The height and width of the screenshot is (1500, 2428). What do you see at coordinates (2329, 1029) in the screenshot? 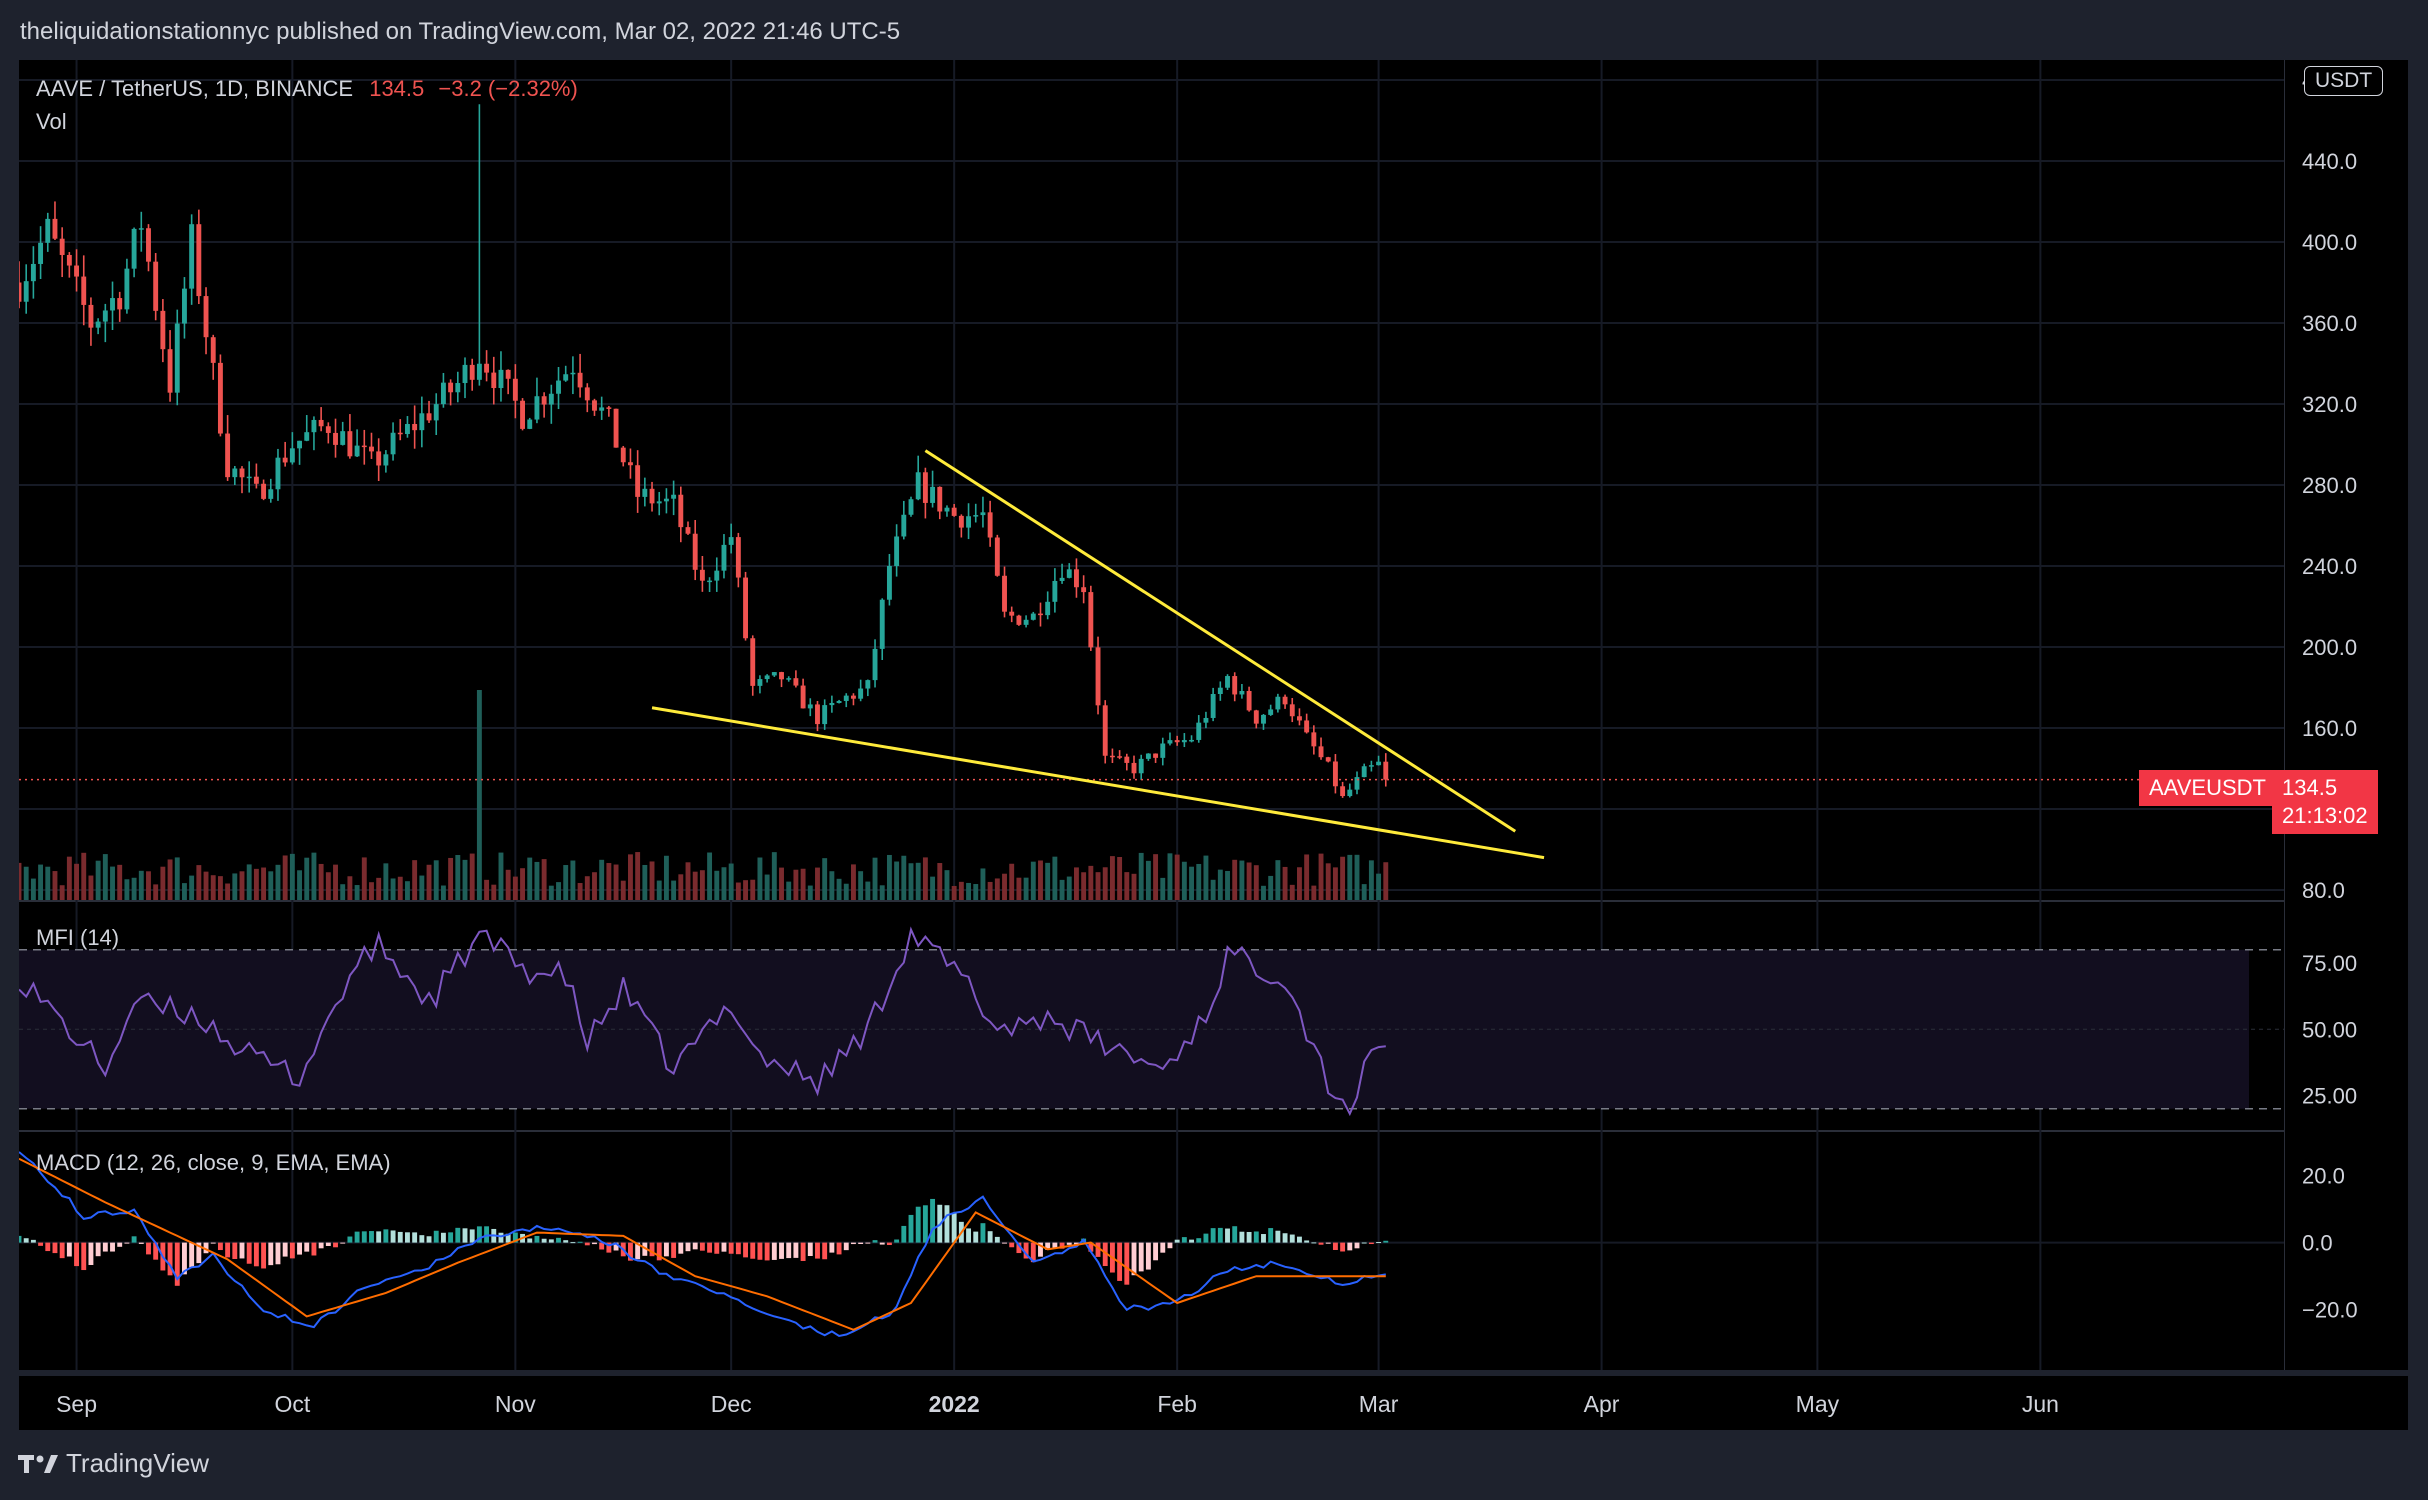
I see `mfi-tick-label: 50.00` at bounding box center [2329, 1029].